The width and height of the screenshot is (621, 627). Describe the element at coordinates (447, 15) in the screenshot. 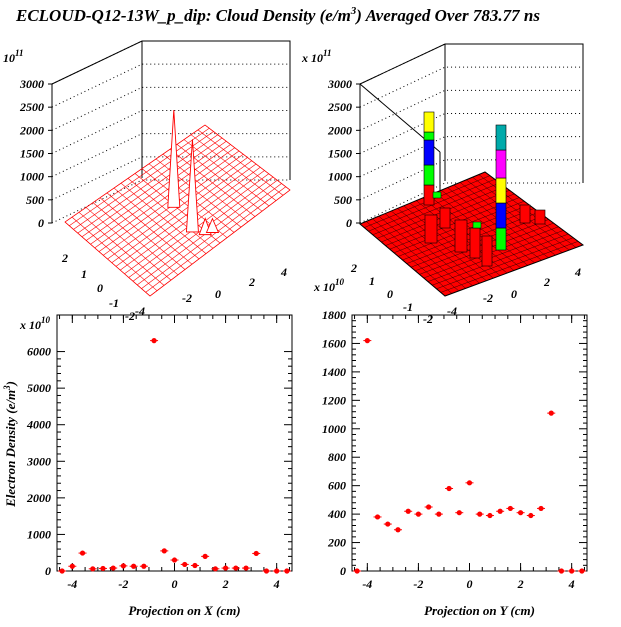

I see `title-rest: ) Averaged Over 783.77 ns` at that location.